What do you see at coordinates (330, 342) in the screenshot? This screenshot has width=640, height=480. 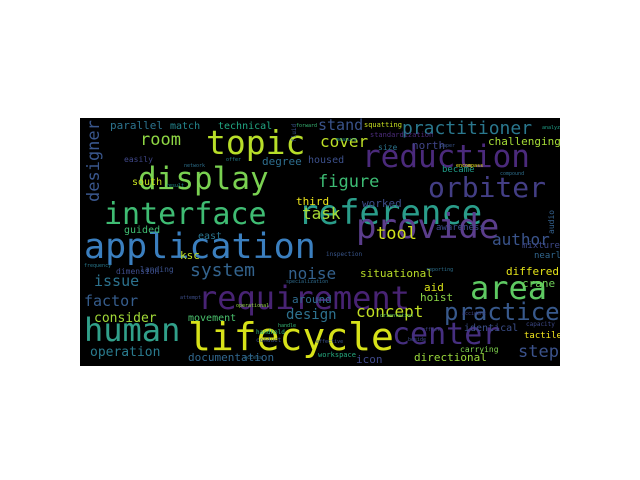 I see `cloud-word: effective` at bounding box center [330, 342].